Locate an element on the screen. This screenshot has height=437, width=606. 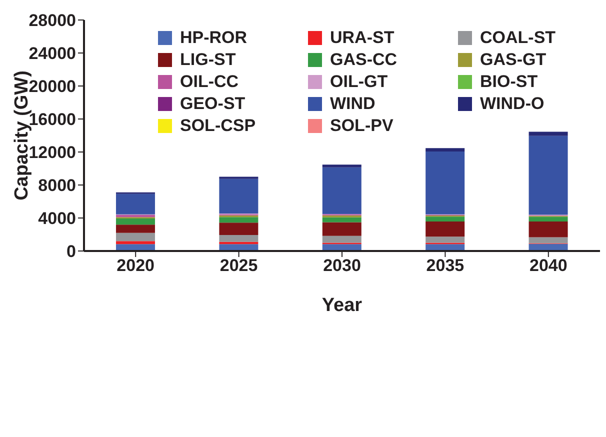
legend-label: WIND is located at coordinates (353, 104).